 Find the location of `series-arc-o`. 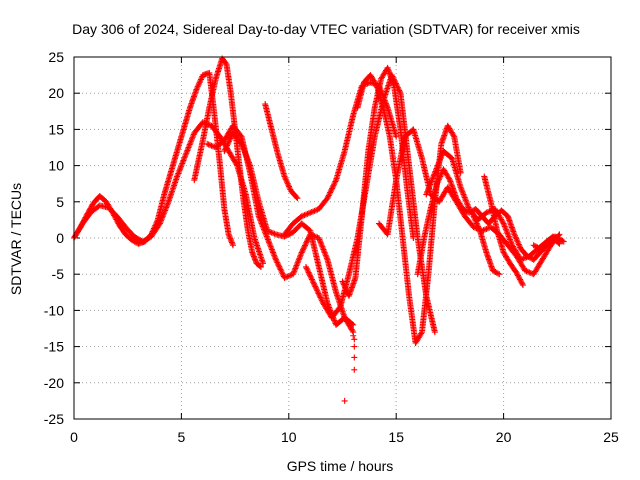

series-arc-o is located at coordinates (486, 245).